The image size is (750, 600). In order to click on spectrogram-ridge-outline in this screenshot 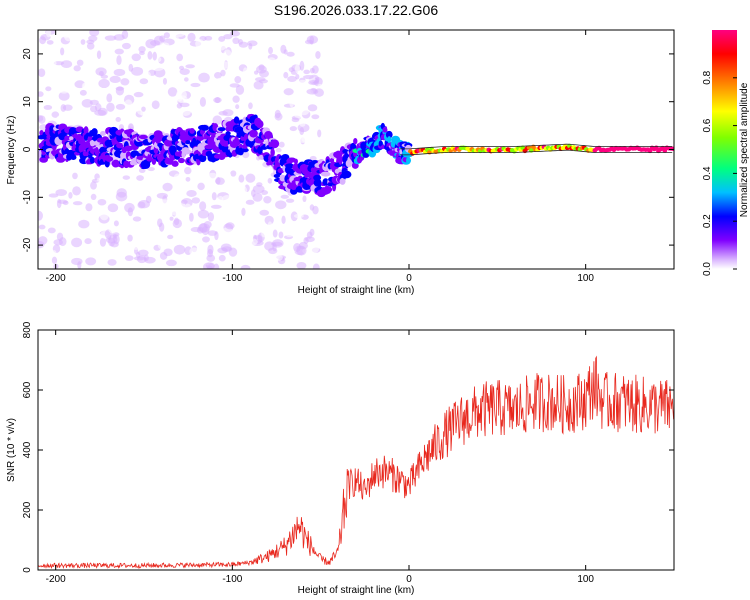, I will do `click(536, 152)`.